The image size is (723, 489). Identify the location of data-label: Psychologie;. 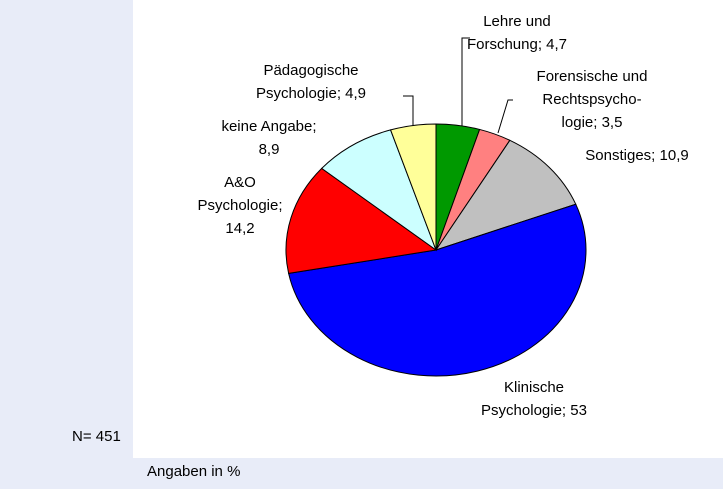
(239, 205).